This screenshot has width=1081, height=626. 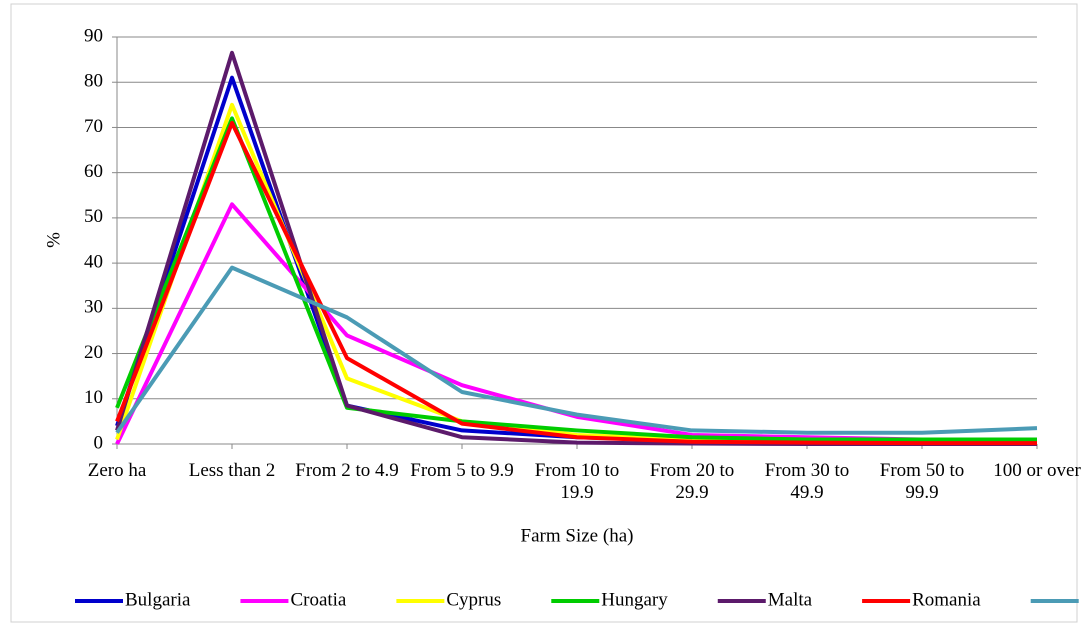 What do you see at coordinates (93, 261) in the screenshot?
I see `y-tick-label: 40` at bounding box center [93, 261].